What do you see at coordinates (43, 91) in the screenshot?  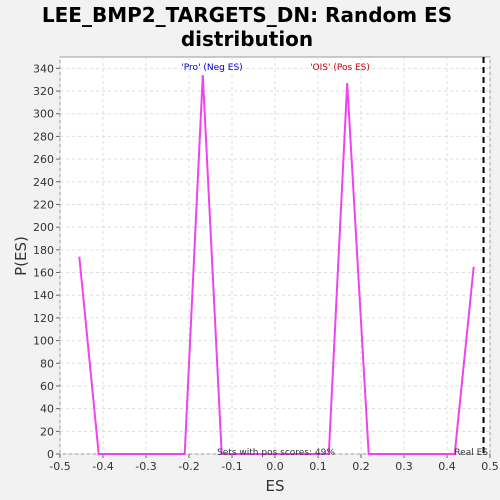 I see `y-tick-label: 320` at bounding box center [43, 91].